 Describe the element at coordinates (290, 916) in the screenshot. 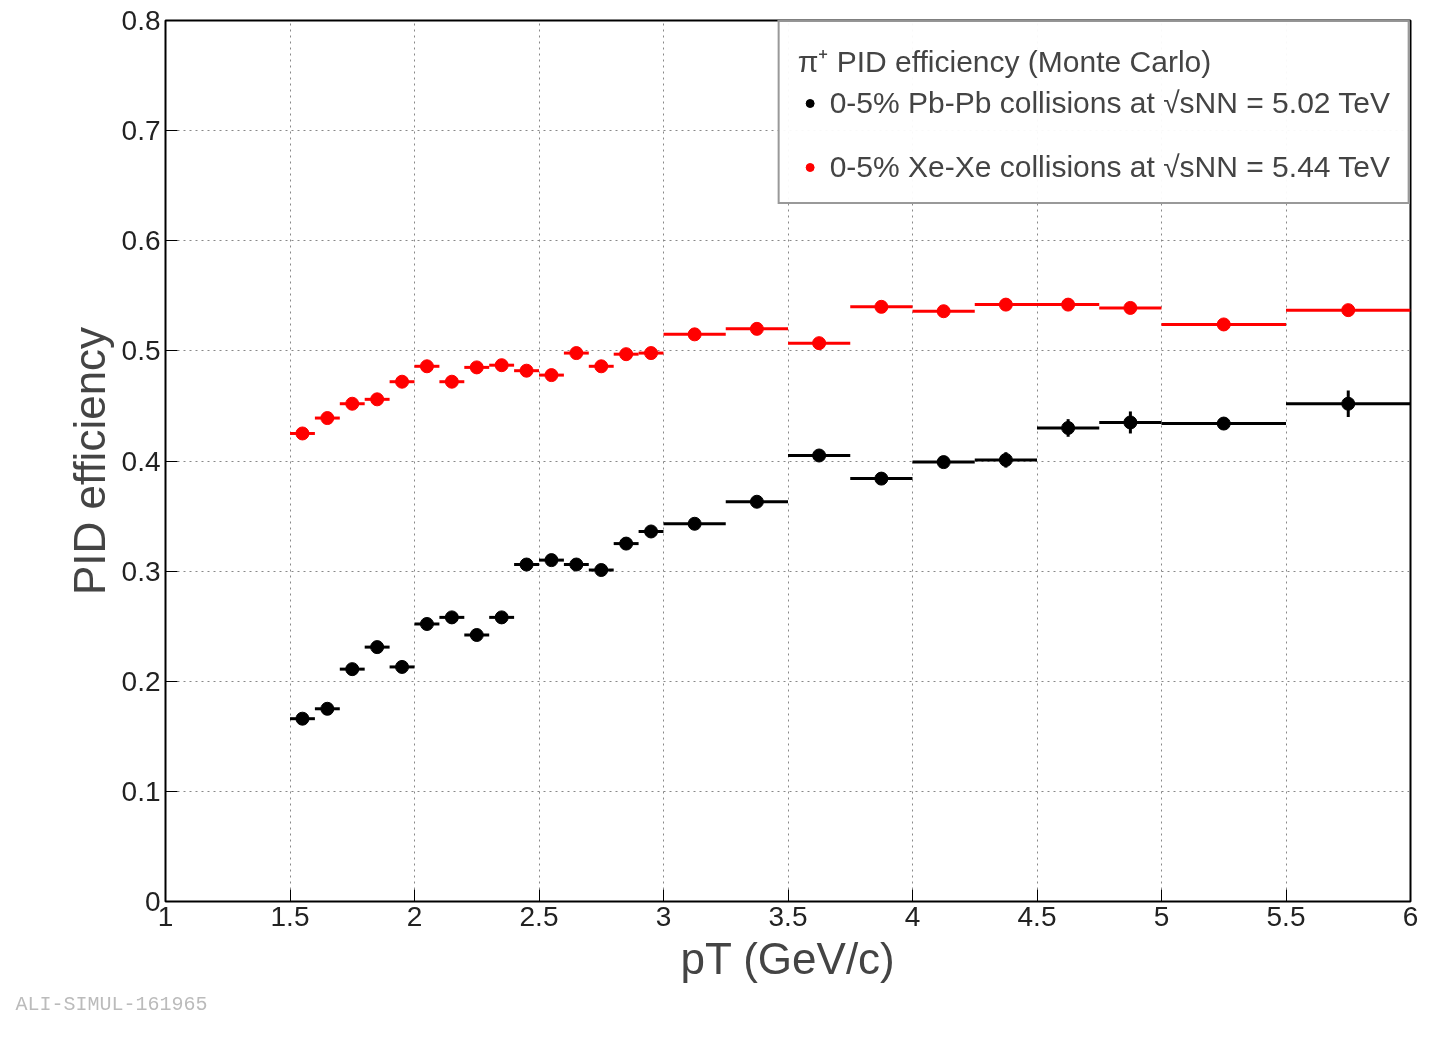

I see `x-tick-label: 1.5` at that location.